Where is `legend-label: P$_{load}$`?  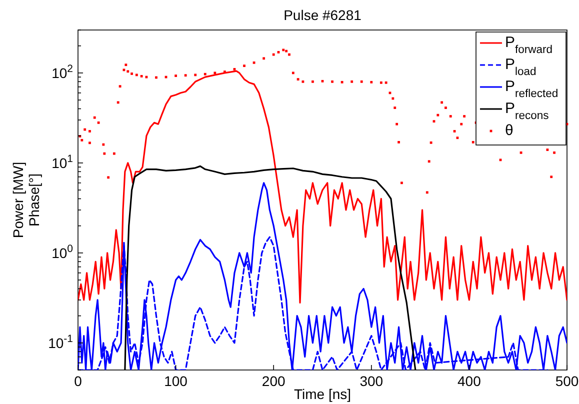 legend-label: P$_{load}$ is located at coordinates (520, 67).